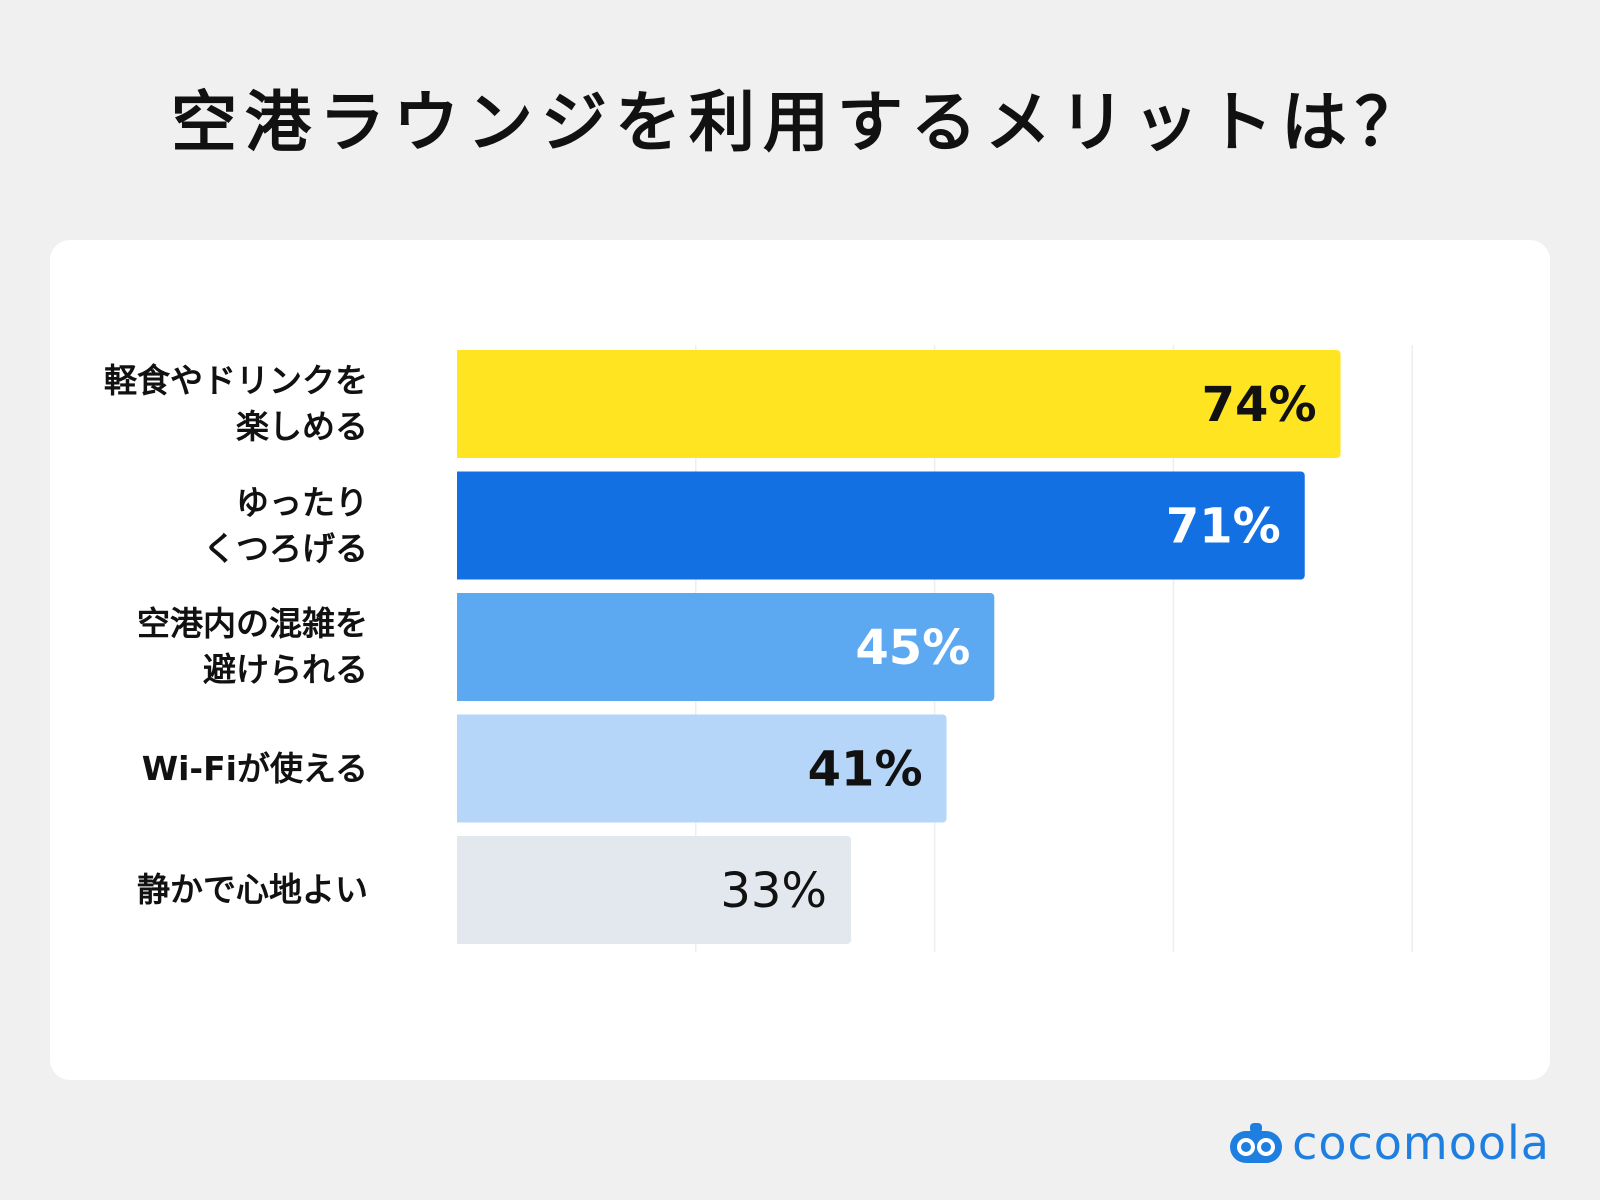  I want to click on brand-logo: cocomoola, so click(1389, 1143).